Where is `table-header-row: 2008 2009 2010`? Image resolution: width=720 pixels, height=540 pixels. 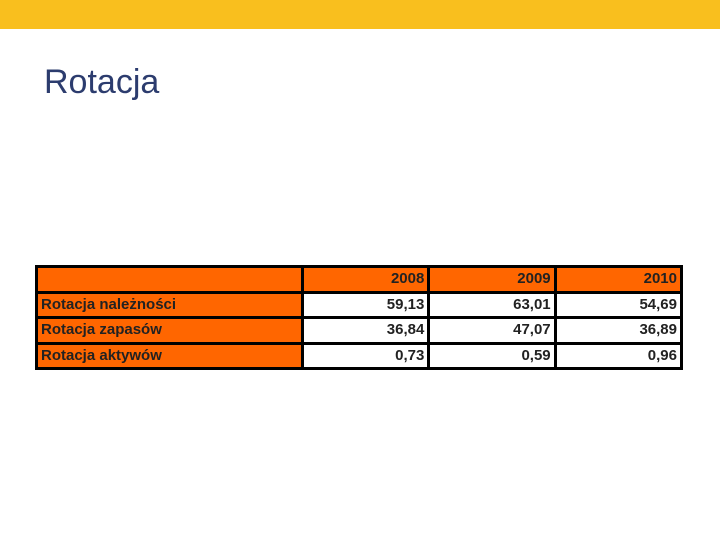 table-header-row: 2008 2009 2010 is located at coordinates (359, 279).